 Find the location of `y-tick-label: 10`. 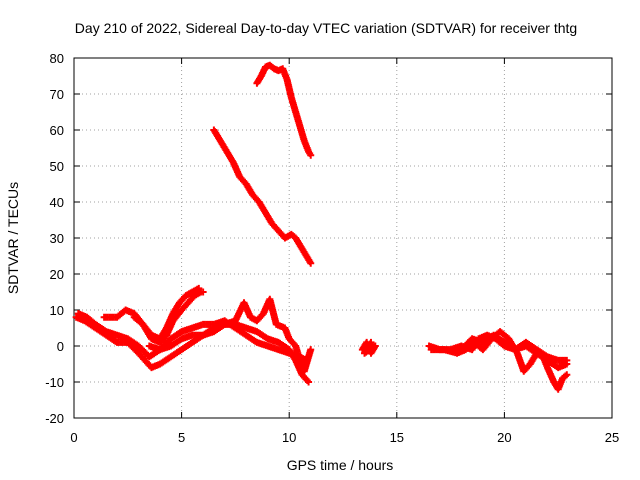

y-tick-label: 10 is located at coordinates (57, 310).